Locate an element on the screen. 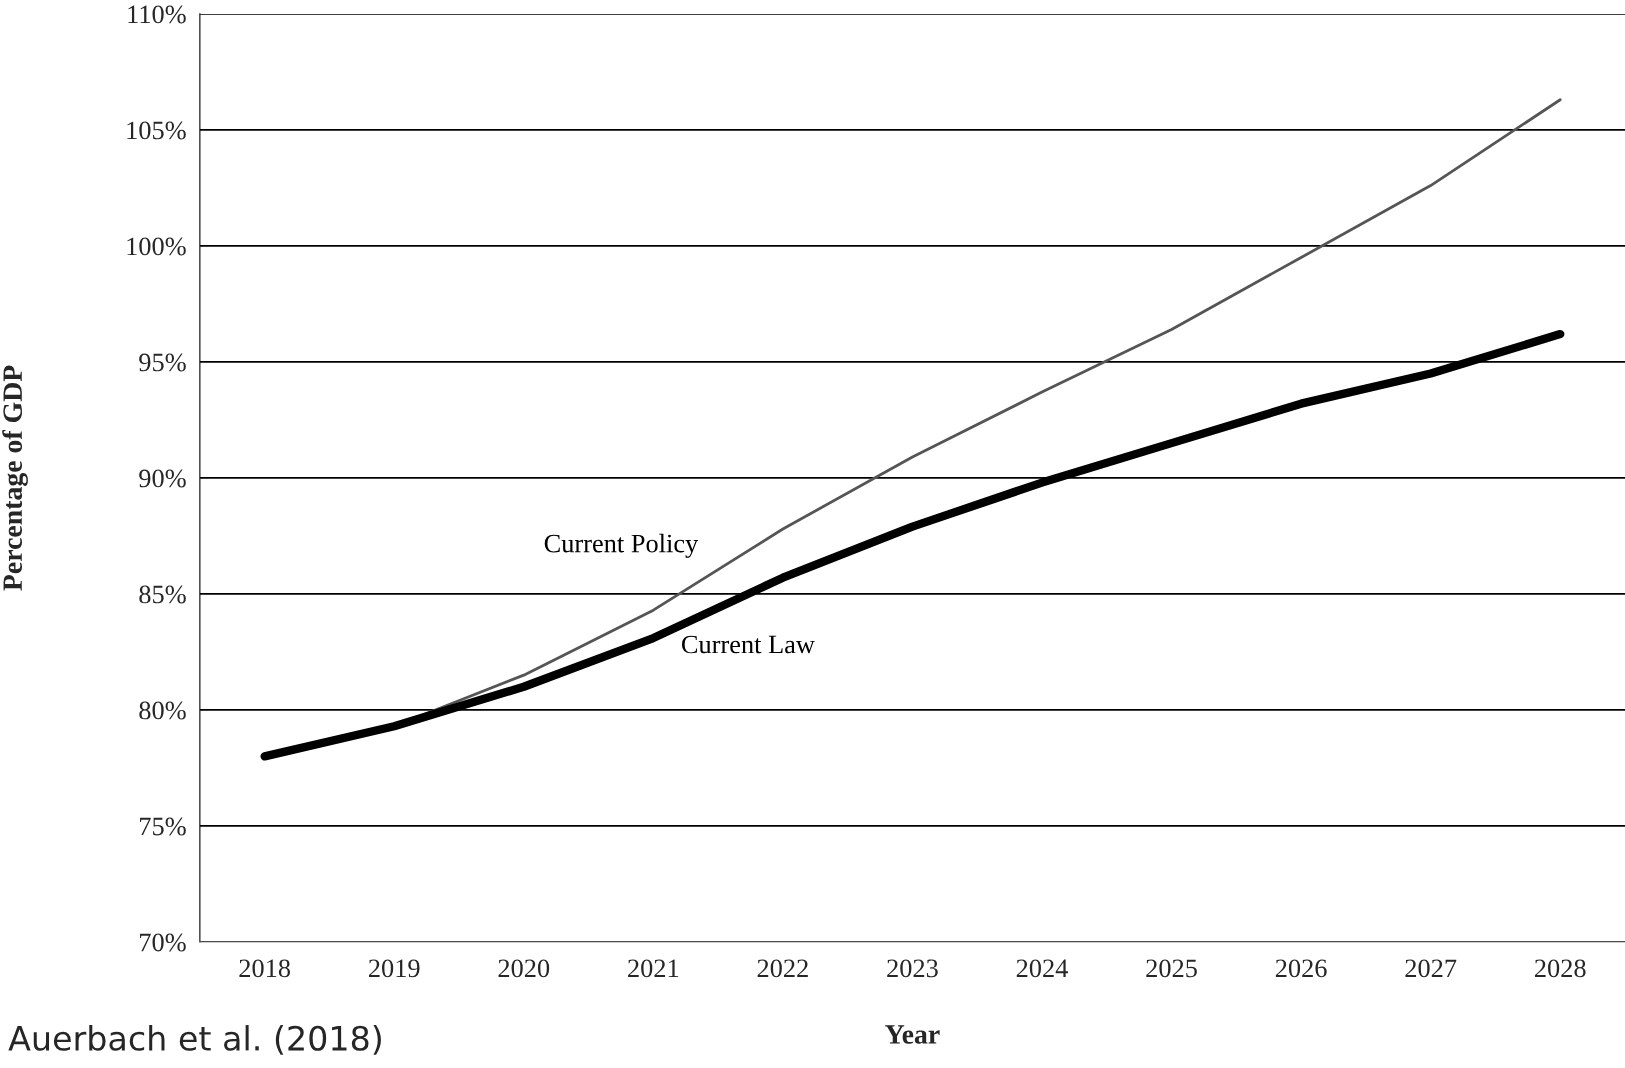 Image resolution: width=1625 pixels, height=1068 pixels. y-tick-label: 100% is located at coordinates (156, 246).